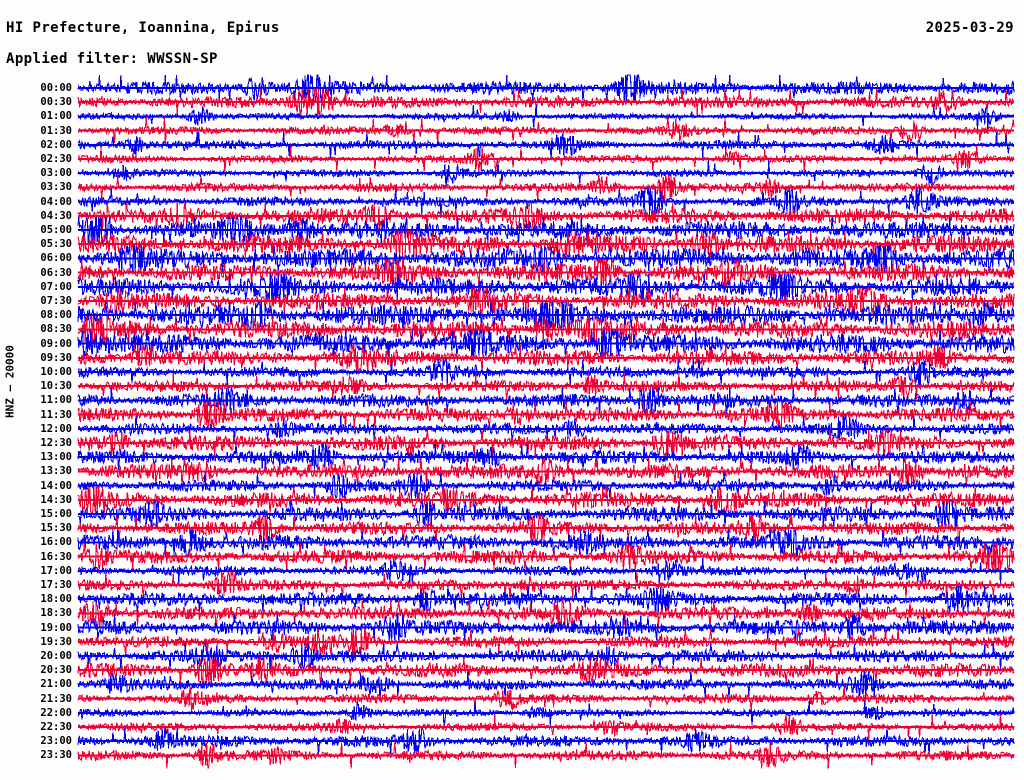 Image resolution: width=1024 pixels, height=780 pixels. Describe the element at coordinates (56, 428) in the screenshot. I see `time-label: 12:00` at that location.